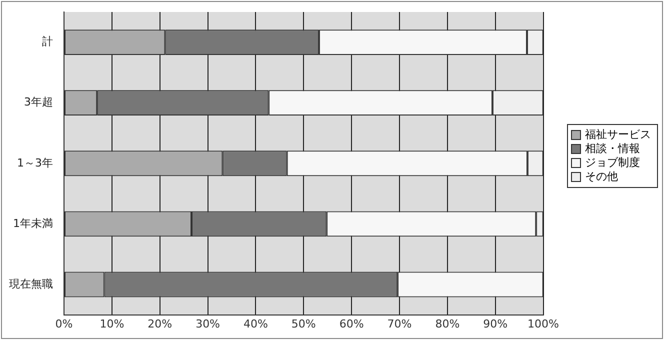 The height and width of the screenshot is (340, 664). I want to click on x-tick-label: 60%, so click(351, 323).